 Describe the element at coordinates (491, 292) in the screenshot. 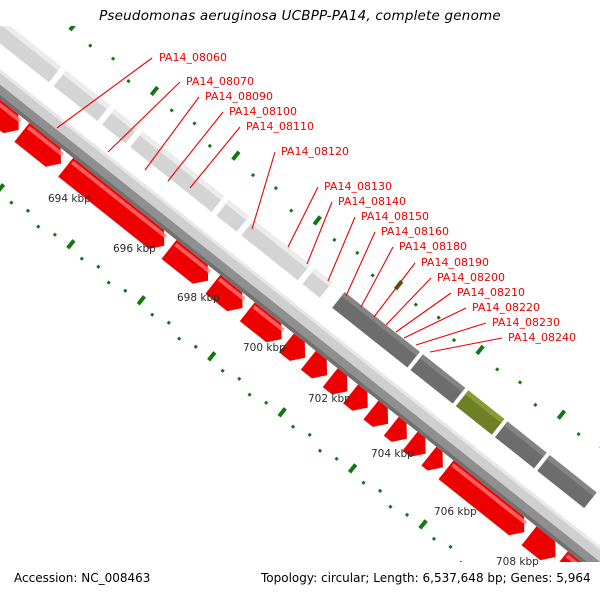

I see `gene-label: PA14_08210` at that location.